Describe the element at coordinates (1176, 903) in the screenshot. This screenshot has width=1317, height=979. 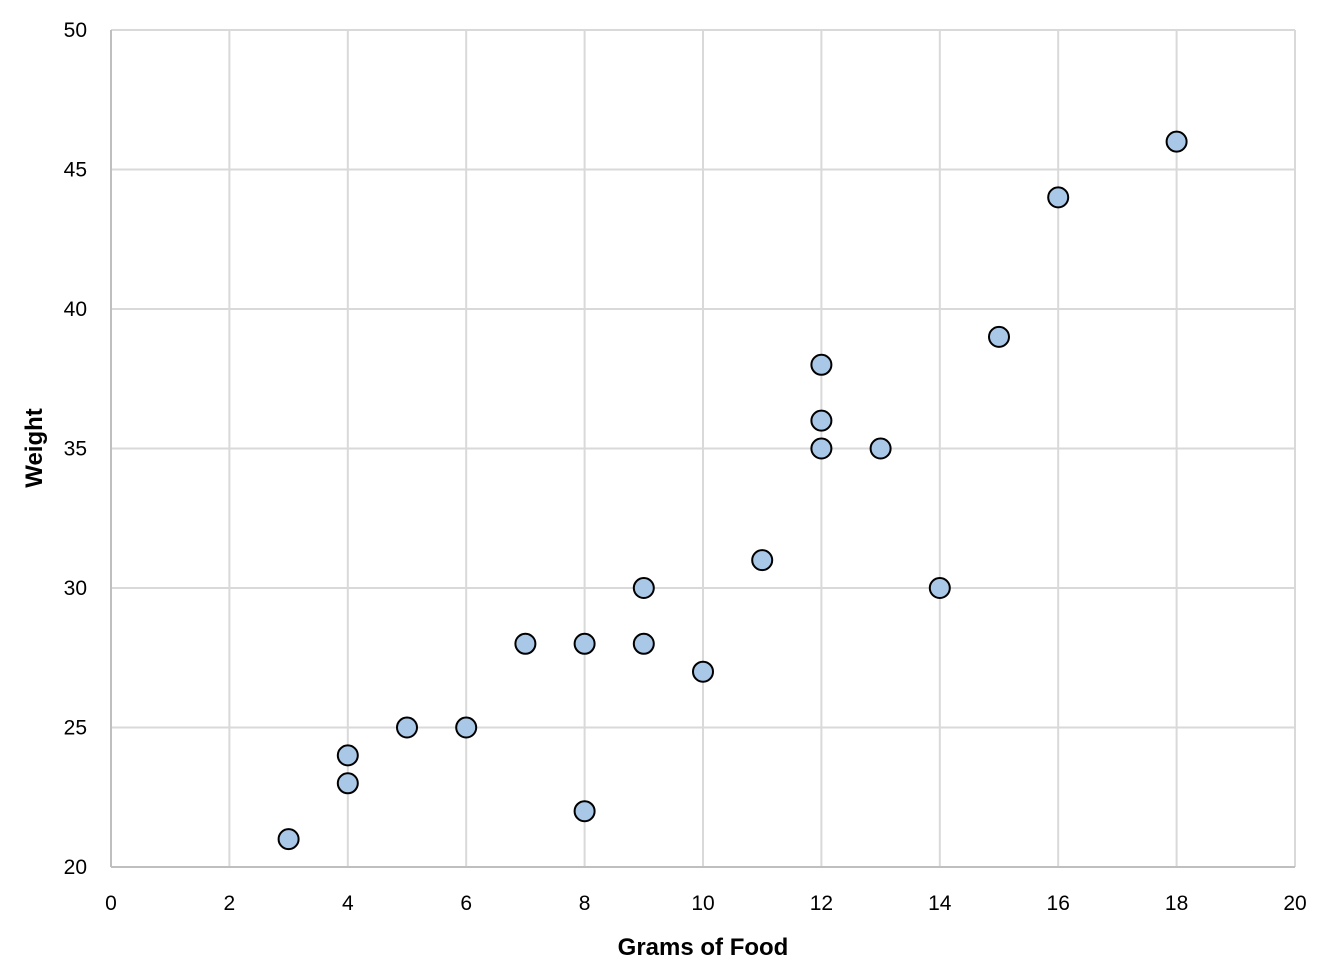
I see `x-tick-label: 18` at that location.